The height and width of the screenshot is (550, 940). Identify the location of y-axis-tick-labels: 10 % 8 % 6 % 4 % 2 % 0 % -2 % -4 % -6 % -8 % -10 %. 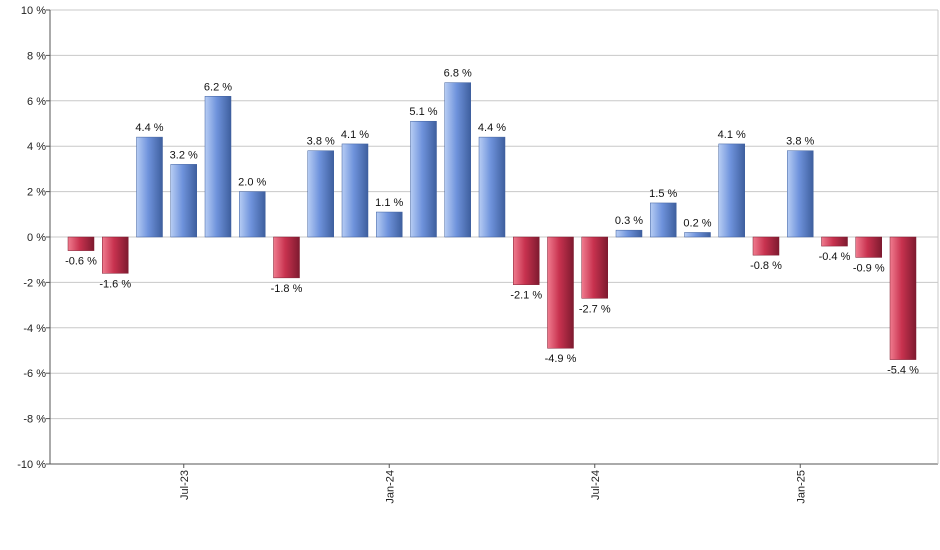
(31, 238).